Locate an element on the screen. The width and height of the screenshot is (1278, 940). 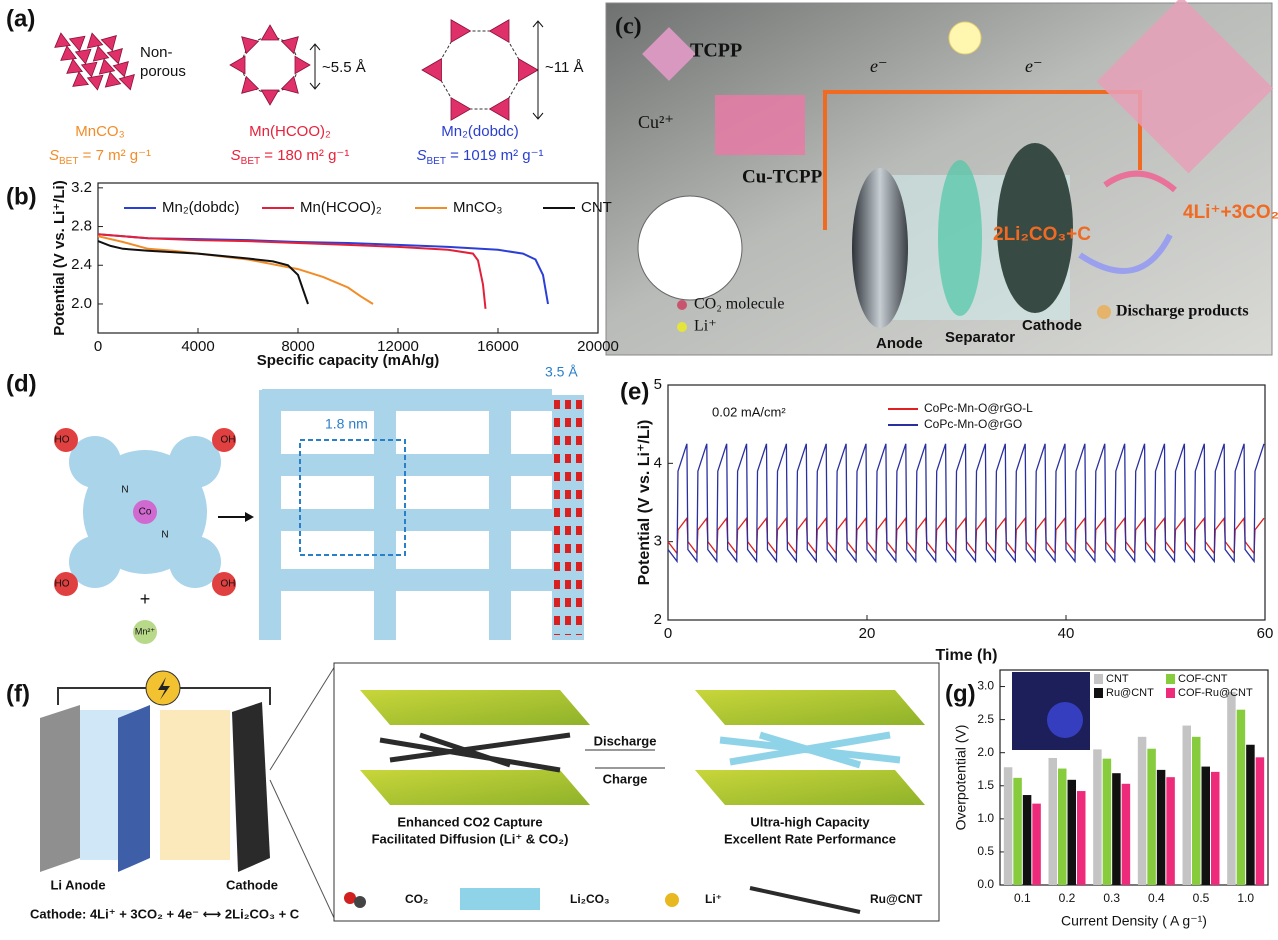
x-tick-label: 12000 is located at coordinates (398, 346).